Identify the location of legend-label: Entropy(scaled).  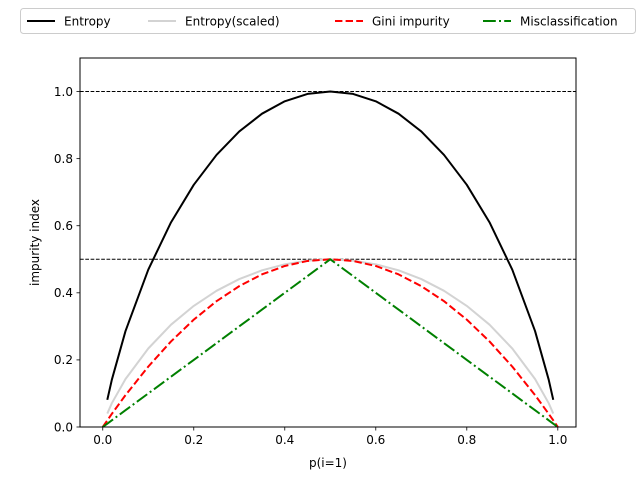
(232, 22).